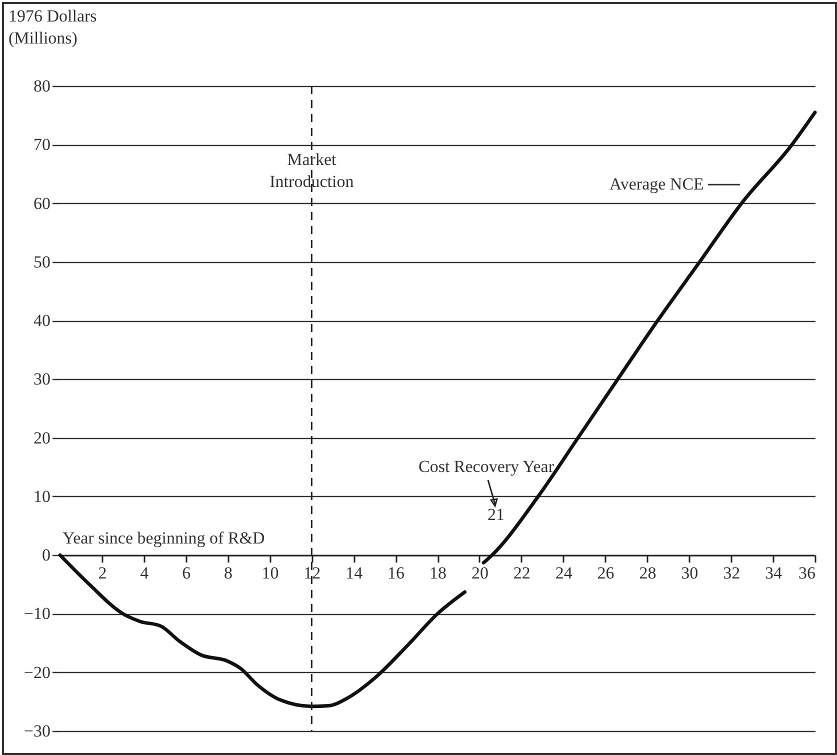 This screenshot has width=837, height=755. I want to click on x-tick-label: 20, so click(479, 573).